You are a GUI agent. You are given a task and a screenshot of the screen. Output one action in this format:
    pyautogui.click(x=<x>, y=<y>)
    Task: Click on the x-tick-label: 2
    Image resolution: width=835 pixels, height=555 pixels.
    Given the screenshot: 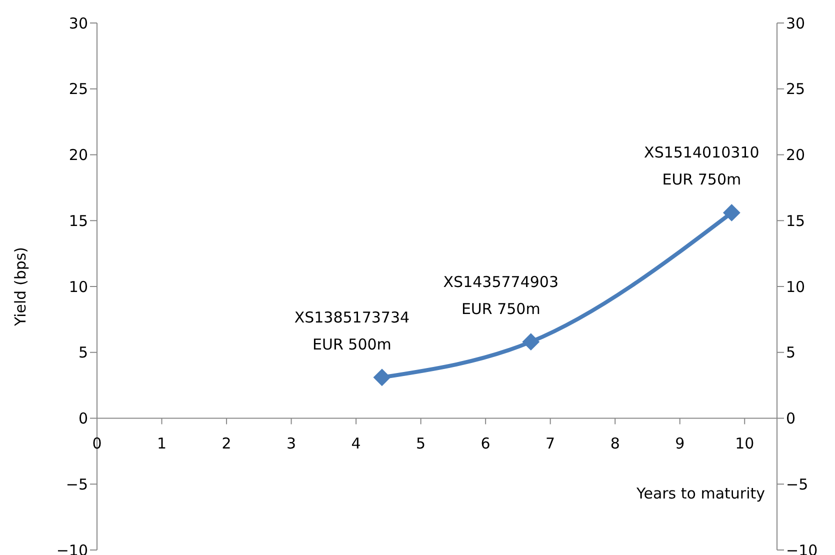 What is the action you would take?
    pyautogui.click(x=227, y=443)
    